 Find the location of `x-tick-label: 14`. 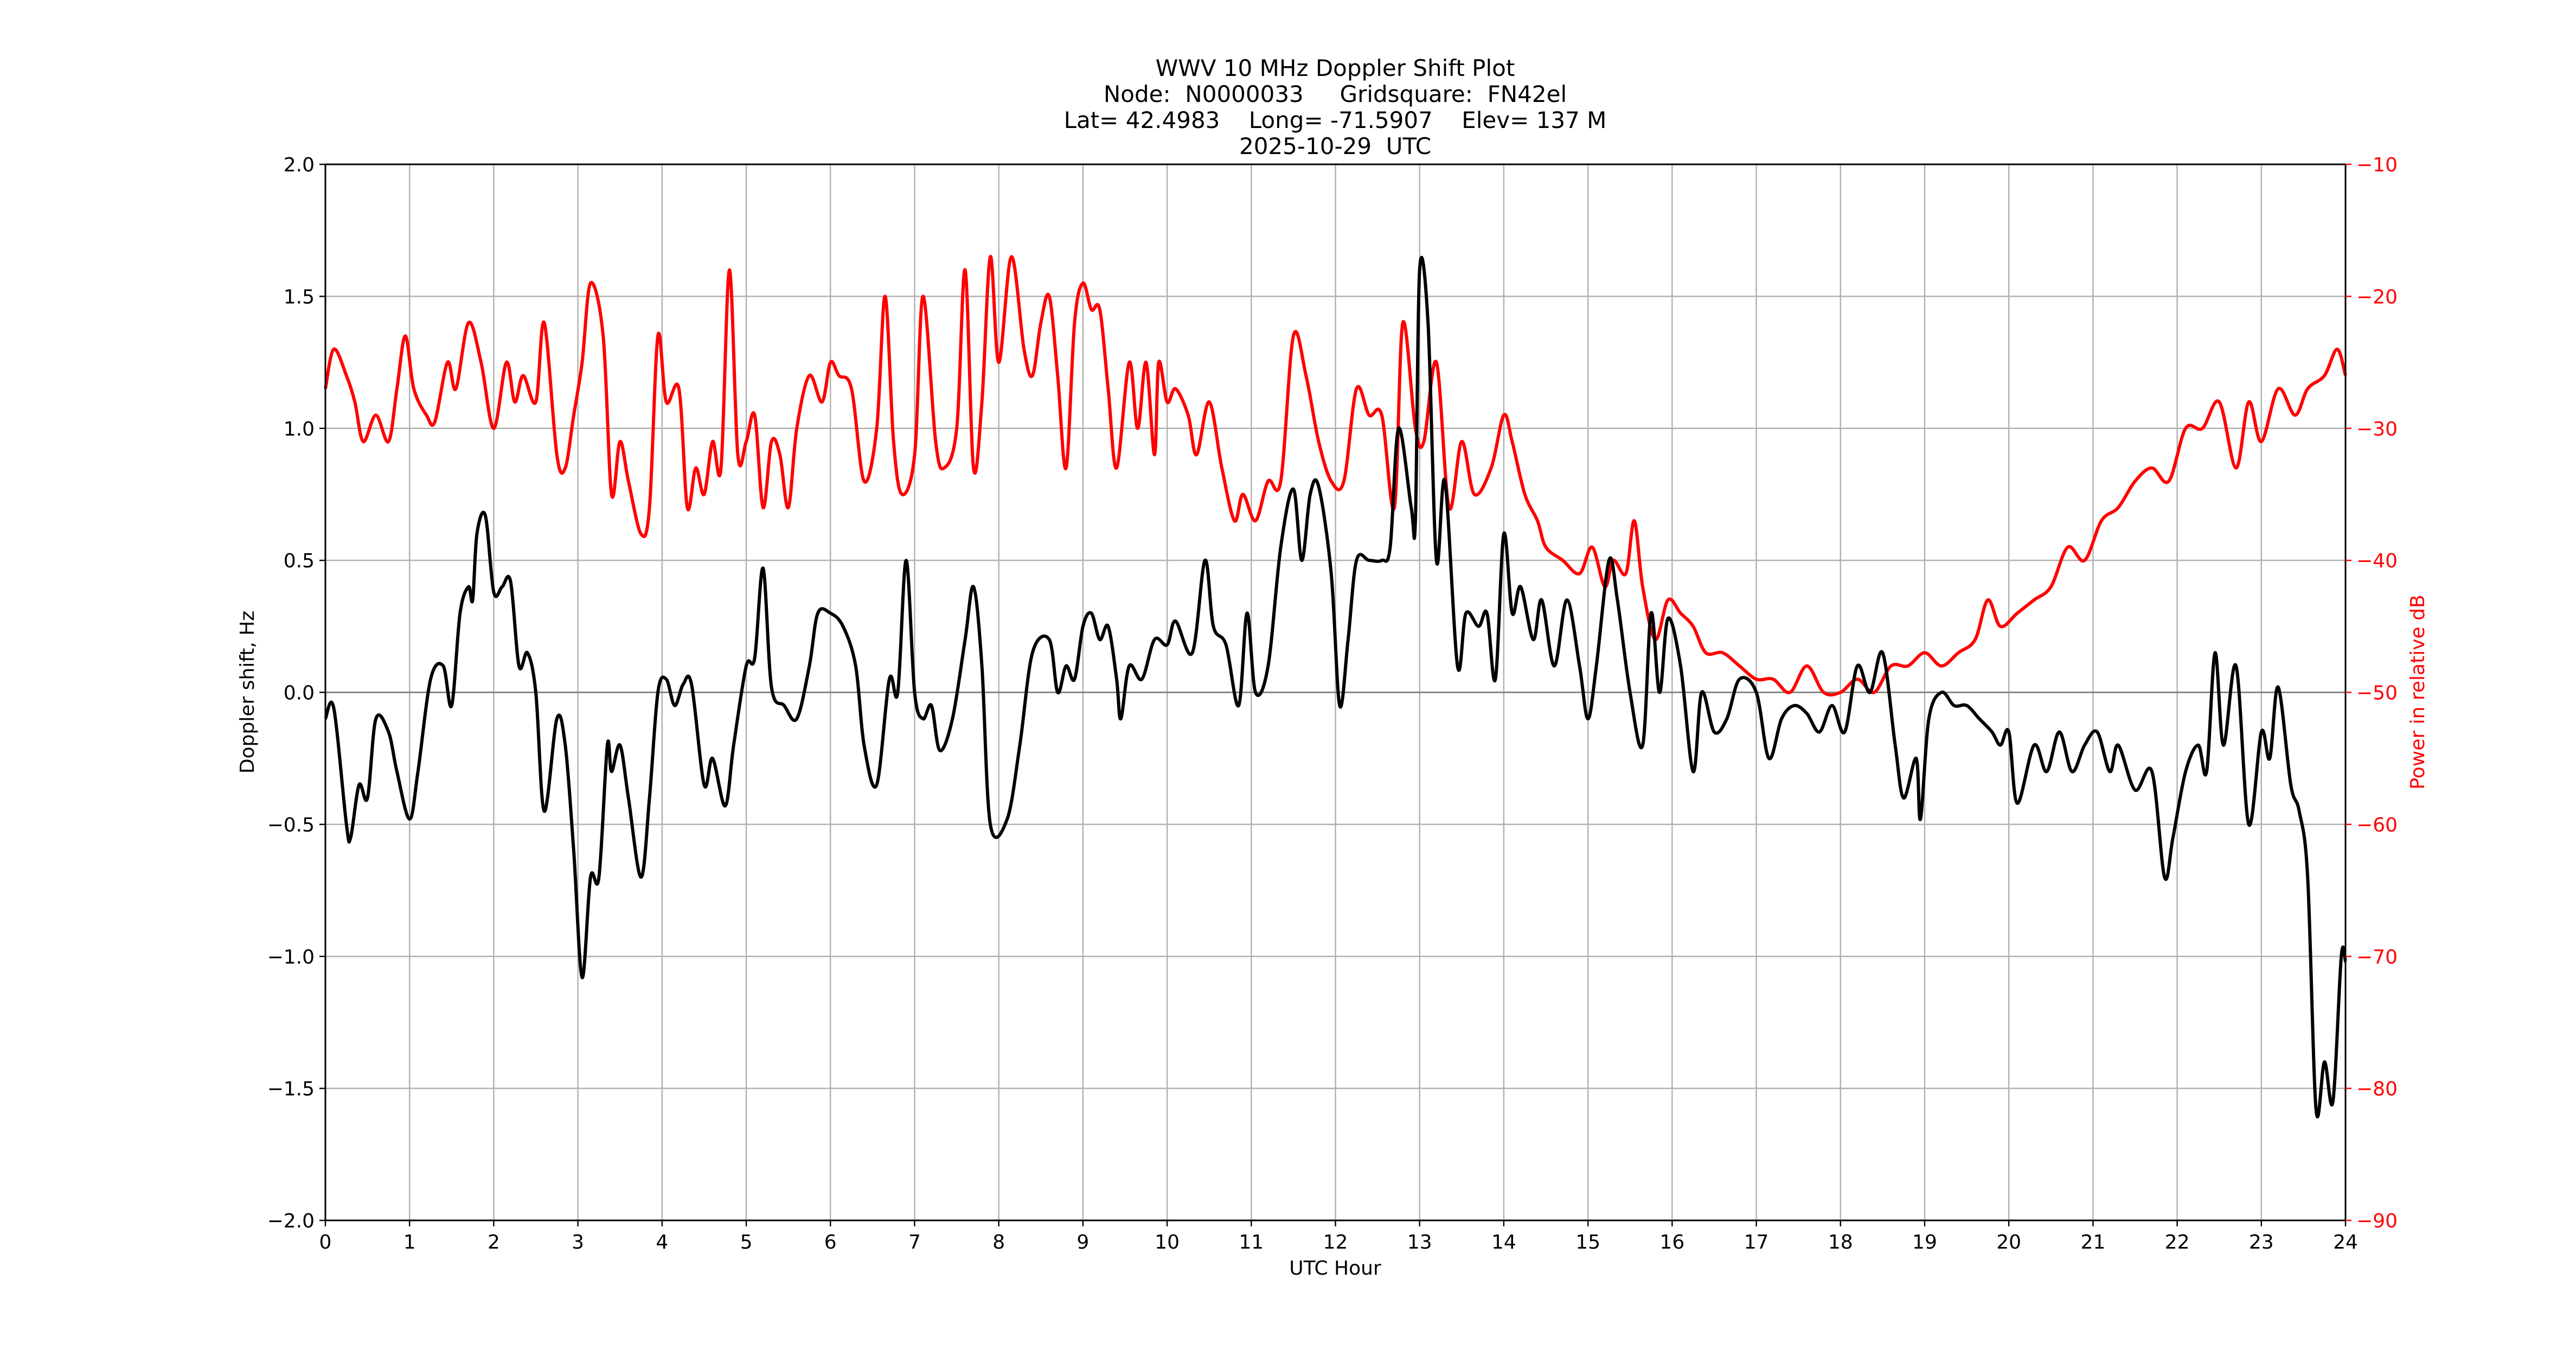

x-tick-label: 14 is located at coordinates (1503, 1242).